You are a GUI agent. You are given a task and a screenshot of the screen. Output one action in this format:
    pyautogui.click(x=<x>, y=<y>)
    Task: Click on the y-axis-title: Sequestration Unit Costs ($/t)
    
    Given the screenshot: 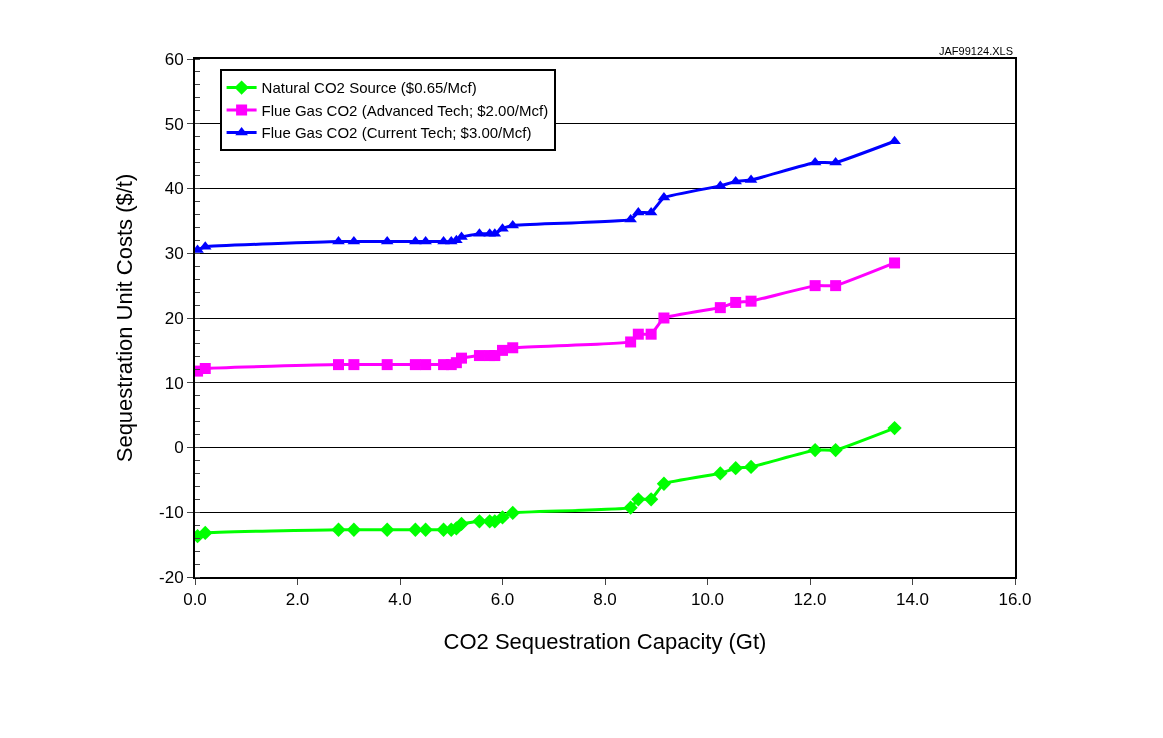 What is the action you would take?
    pyautogui.click(x=125, y=318)
    